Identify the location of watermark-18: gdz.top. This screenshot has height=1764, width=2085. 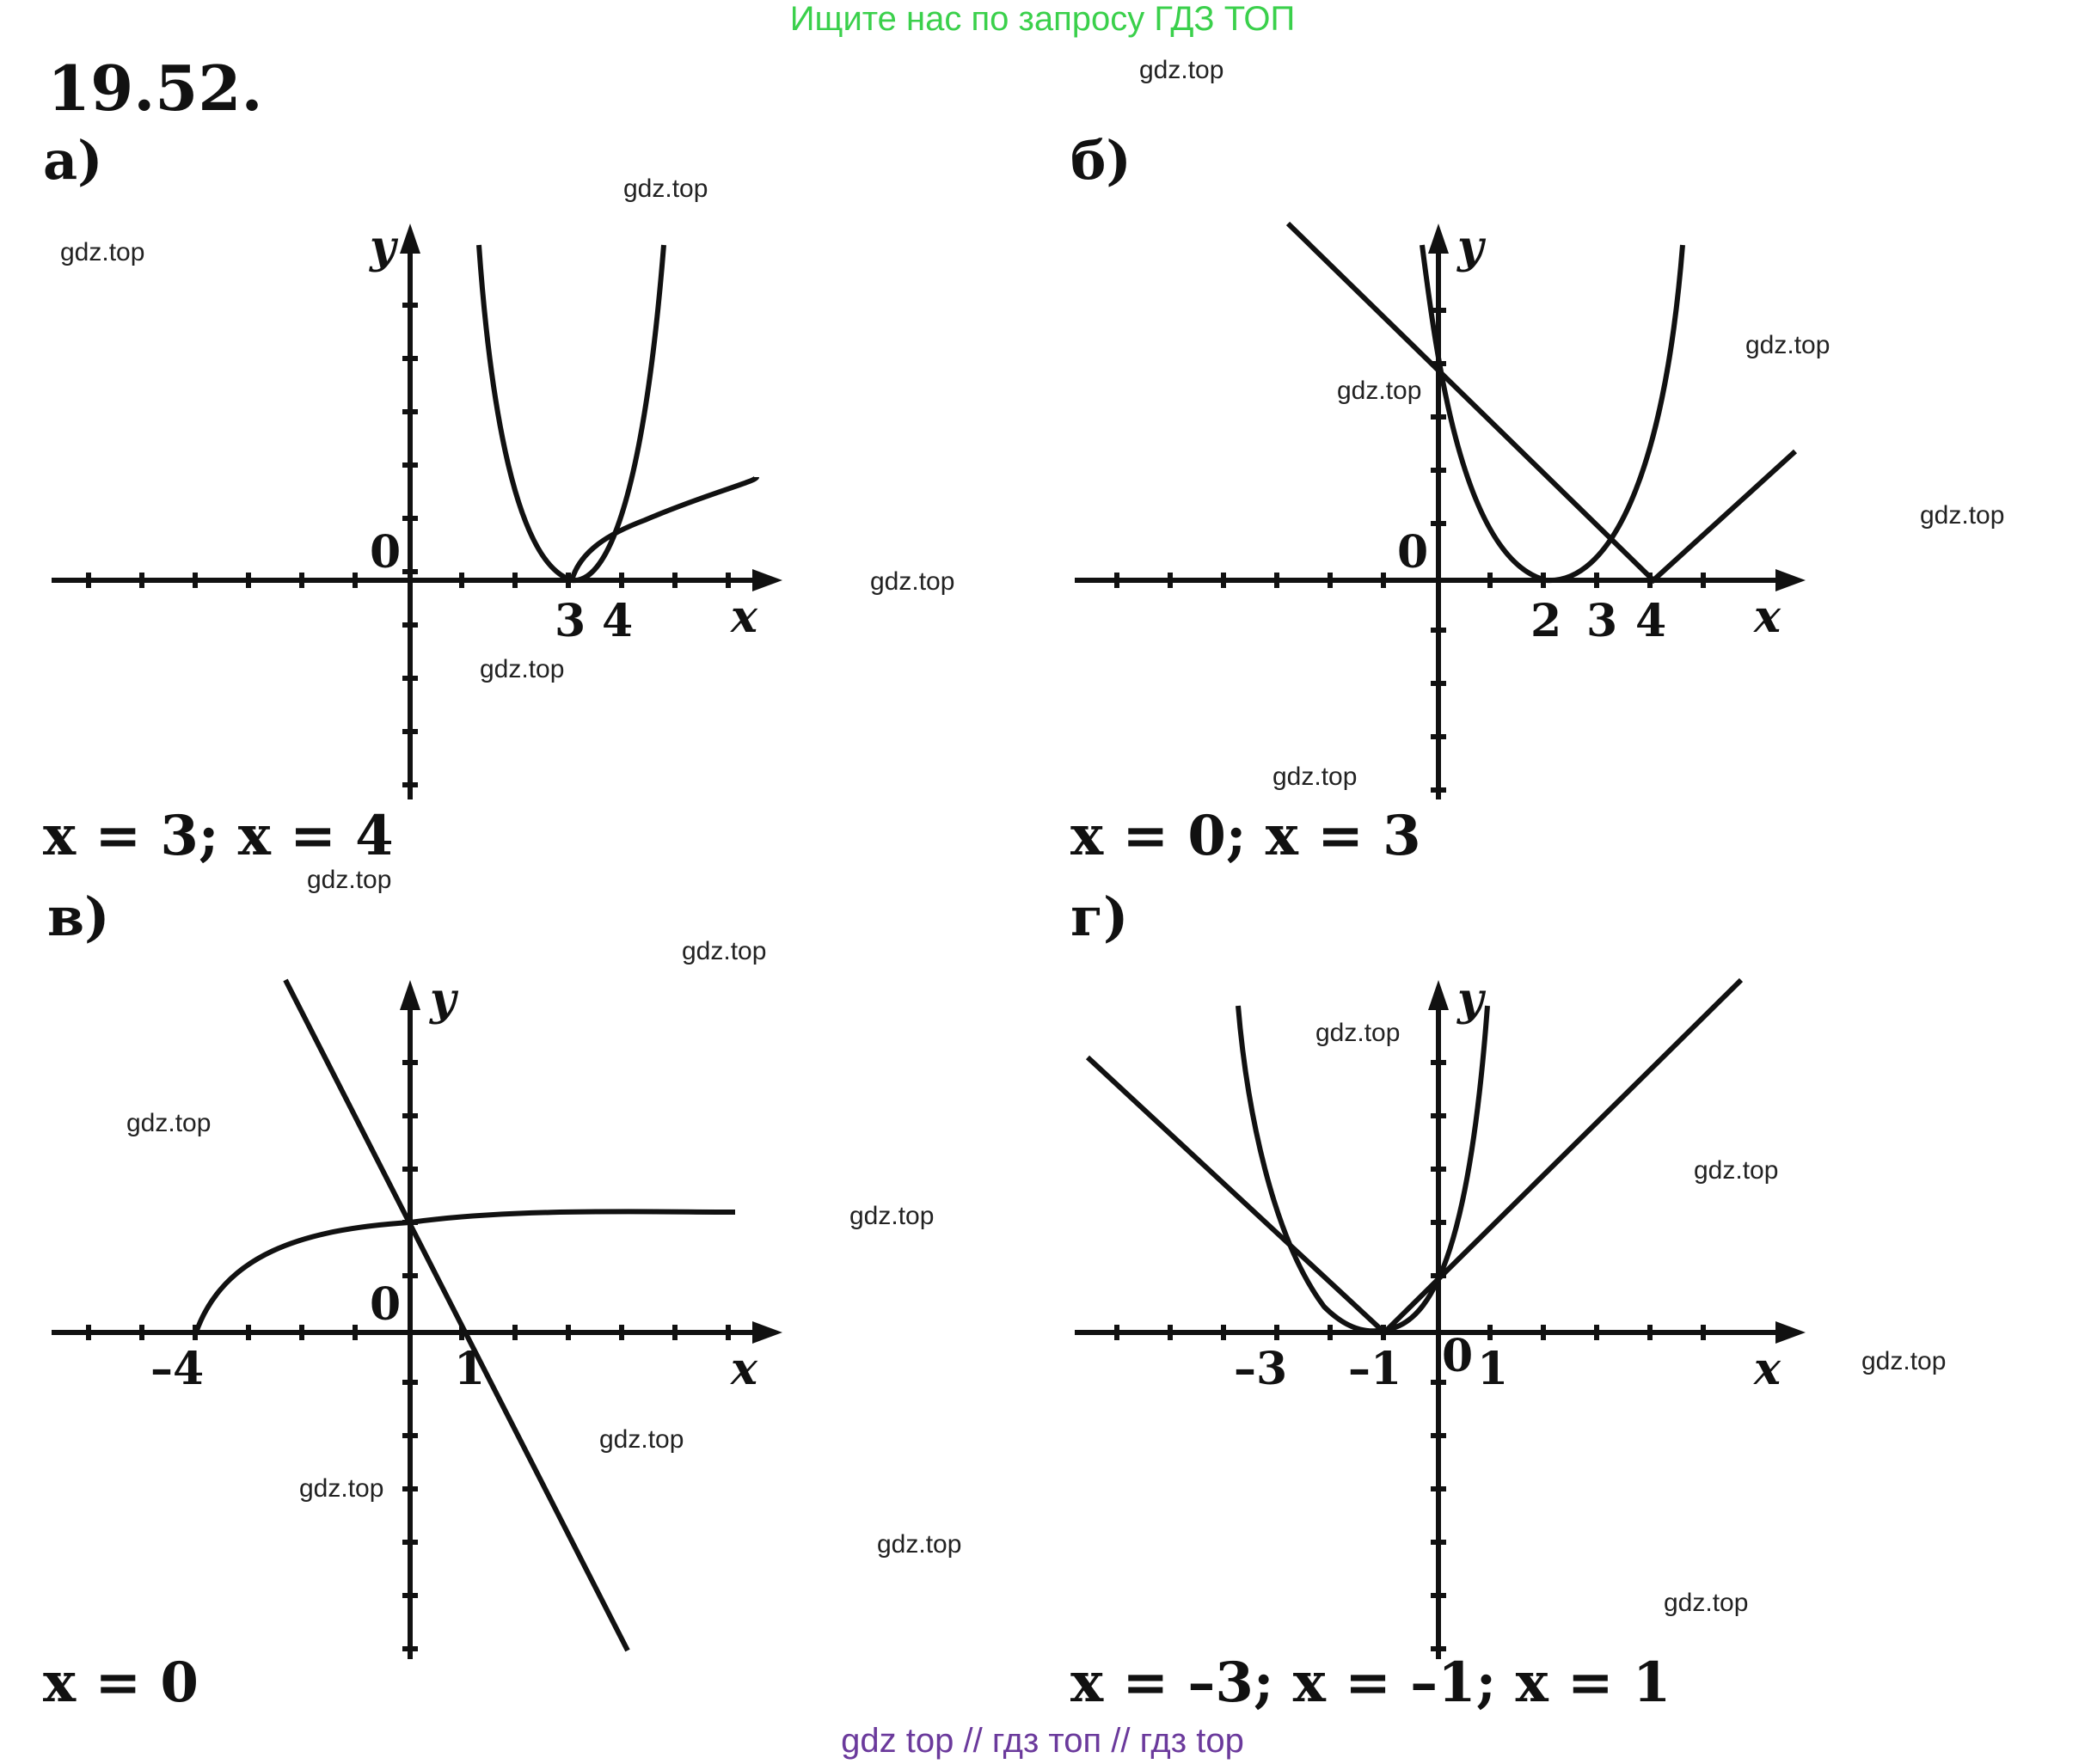
(342, 1488).